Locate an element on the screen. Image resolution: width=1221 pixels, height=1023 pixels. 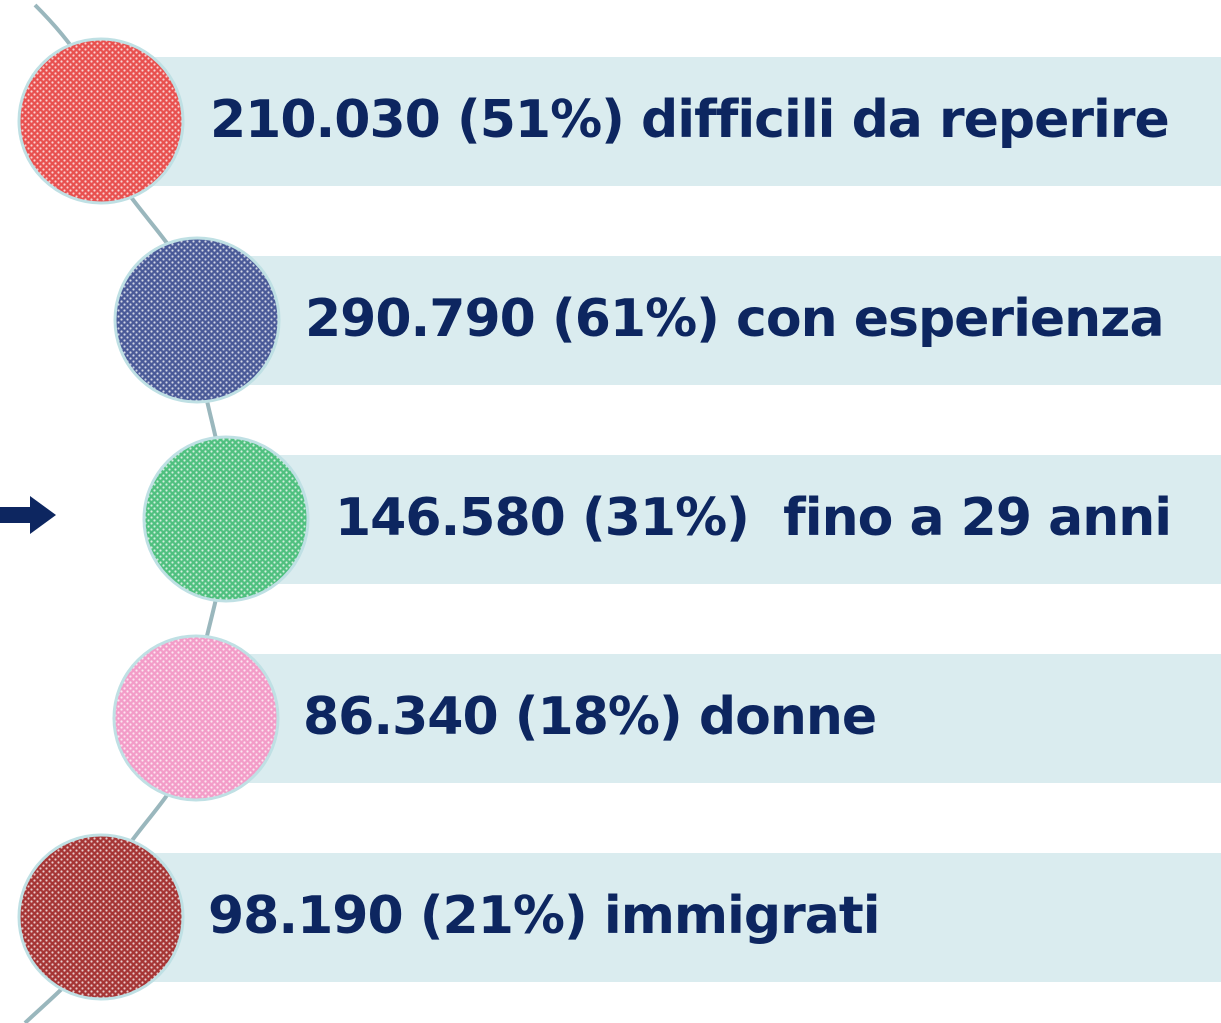
item-label: 210.030 (51%) difficili da reperire is located at coordinates (689, 120).